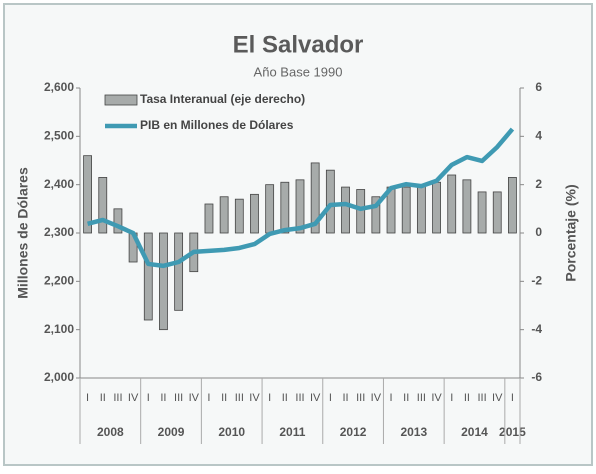 The width and height of the screenshot is (596, 474). What do you see at coordinates (298, 44) in the screenshot?
I see `chart-title: El Salvador` at bounding box center [298, 44].